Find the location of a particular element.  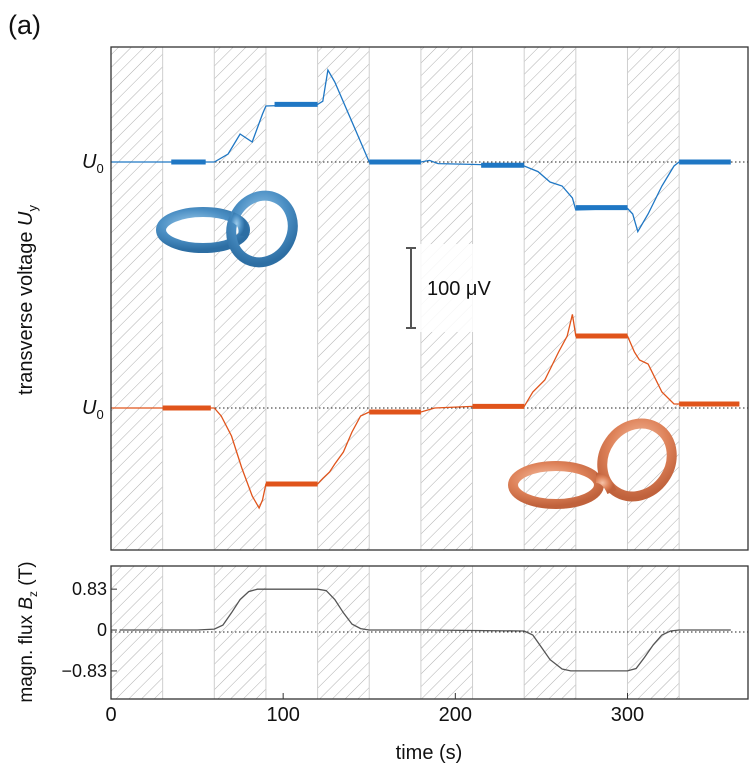

x-axis-label: time (s) is located at coordinates (429, 753).